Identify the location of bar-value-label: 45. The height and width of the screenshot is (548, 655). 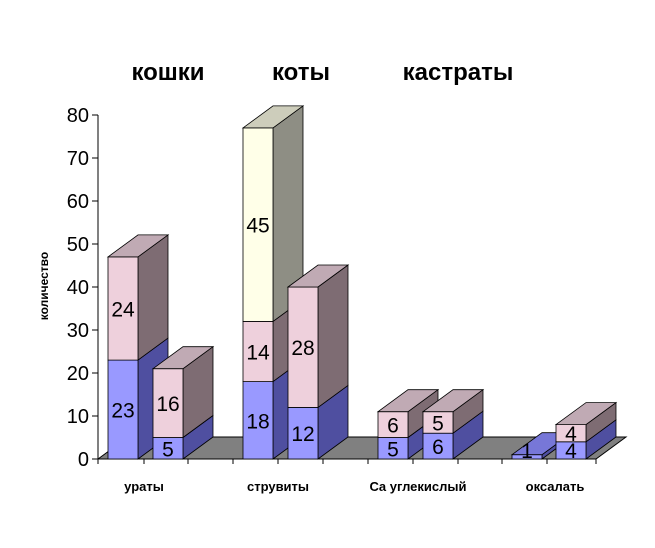
(257, 226).